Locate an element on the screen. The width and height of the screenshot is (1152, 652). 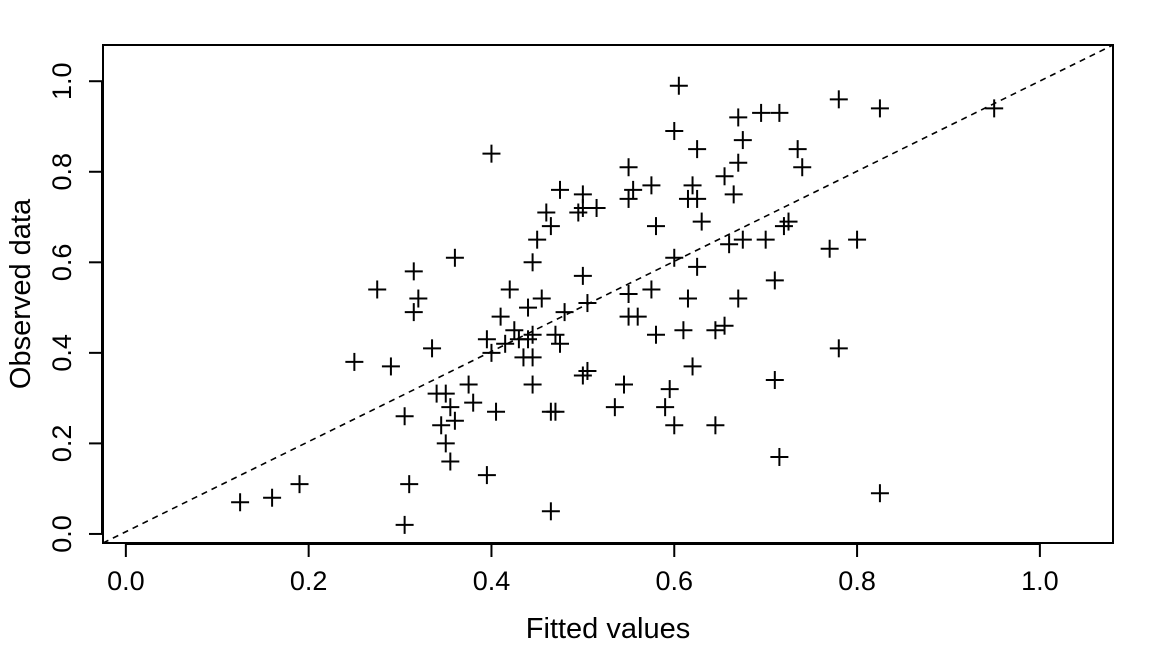
x-tick-label: 0.8 is located at coordinates (857, 581).